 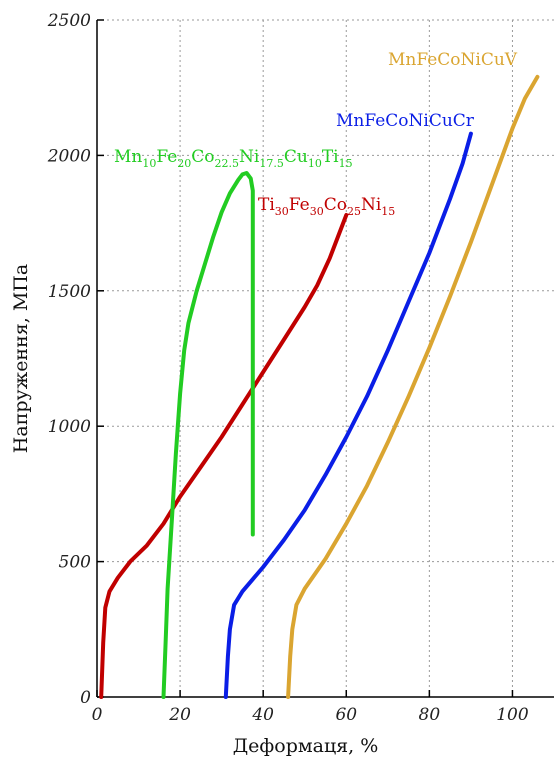 I want to click on series-label-1: Ti30Fe30Co25Ni15, so click(x=326, y=206).